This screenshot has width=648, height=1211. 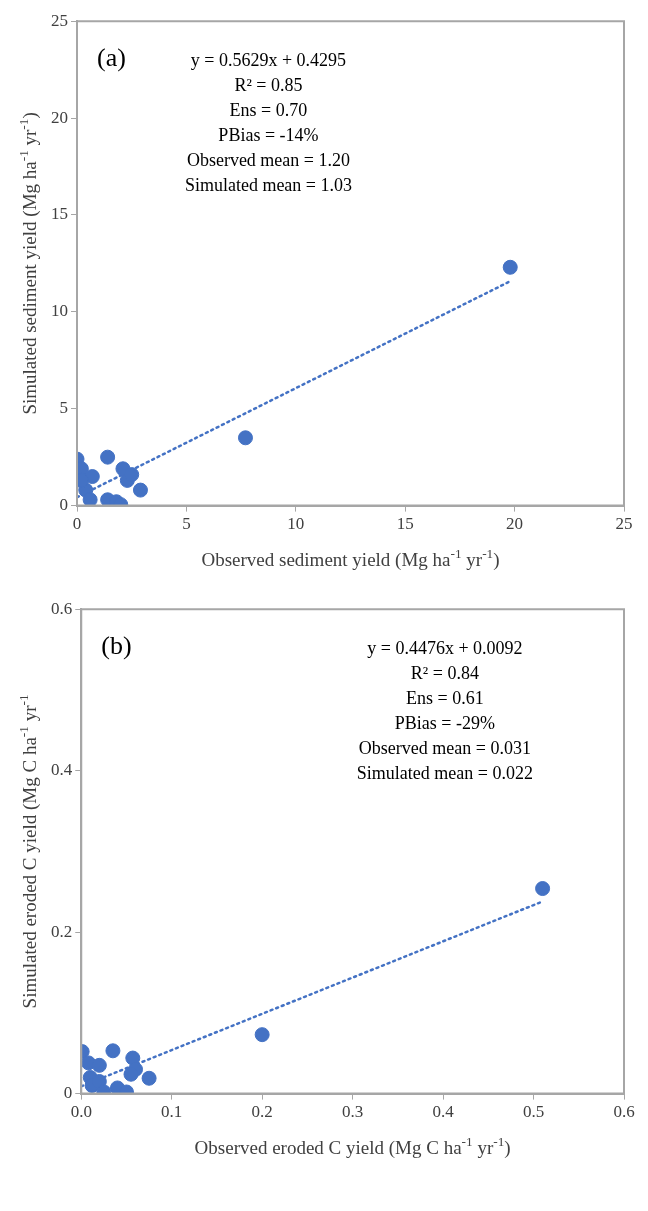 What do you see at coordinates (296, 524) in the screenshot?
I see `x-tick-label: 10` at bounding box center [296, 524].